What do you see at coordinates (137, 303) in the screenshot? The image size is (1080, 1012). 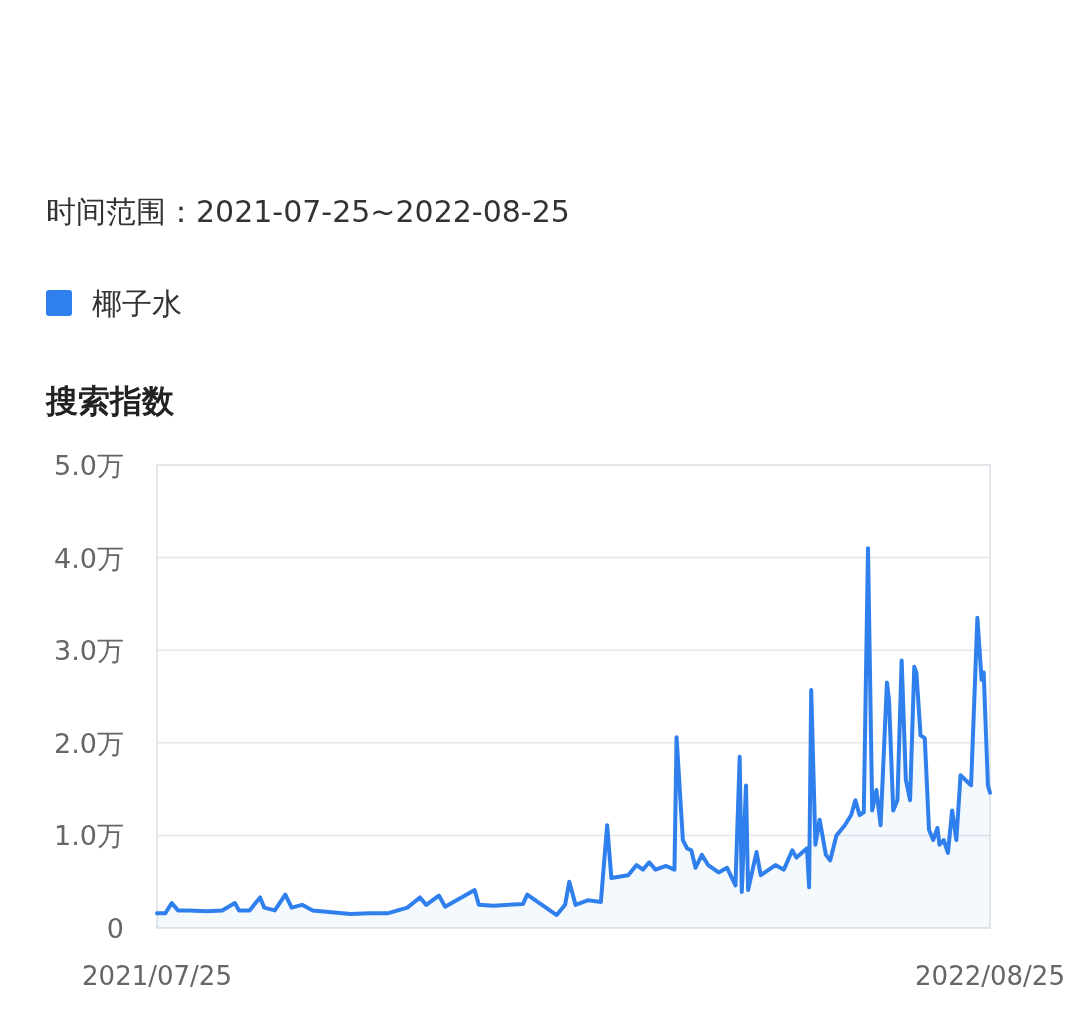 I see `legend-label: 椰子水` at bounding box center [137, 303].